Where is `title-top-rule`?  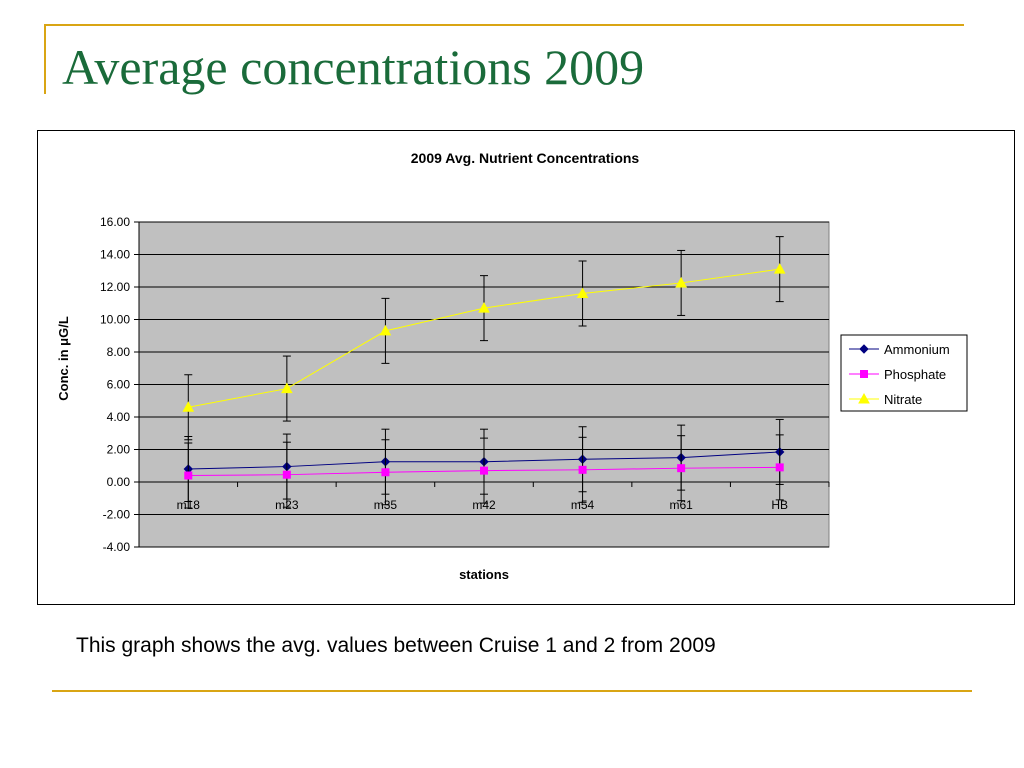 title-top-rule is located at coordinates (504, 25).